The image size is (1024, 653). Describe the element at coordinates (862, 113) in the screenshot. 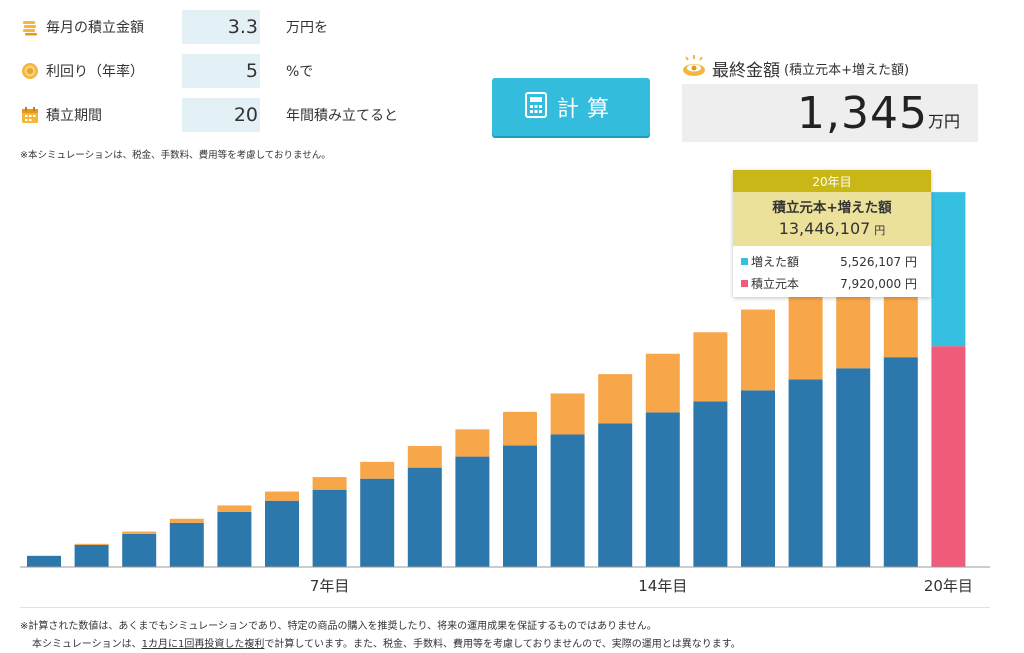

I see `final-amount-value: 1,345` at that location.